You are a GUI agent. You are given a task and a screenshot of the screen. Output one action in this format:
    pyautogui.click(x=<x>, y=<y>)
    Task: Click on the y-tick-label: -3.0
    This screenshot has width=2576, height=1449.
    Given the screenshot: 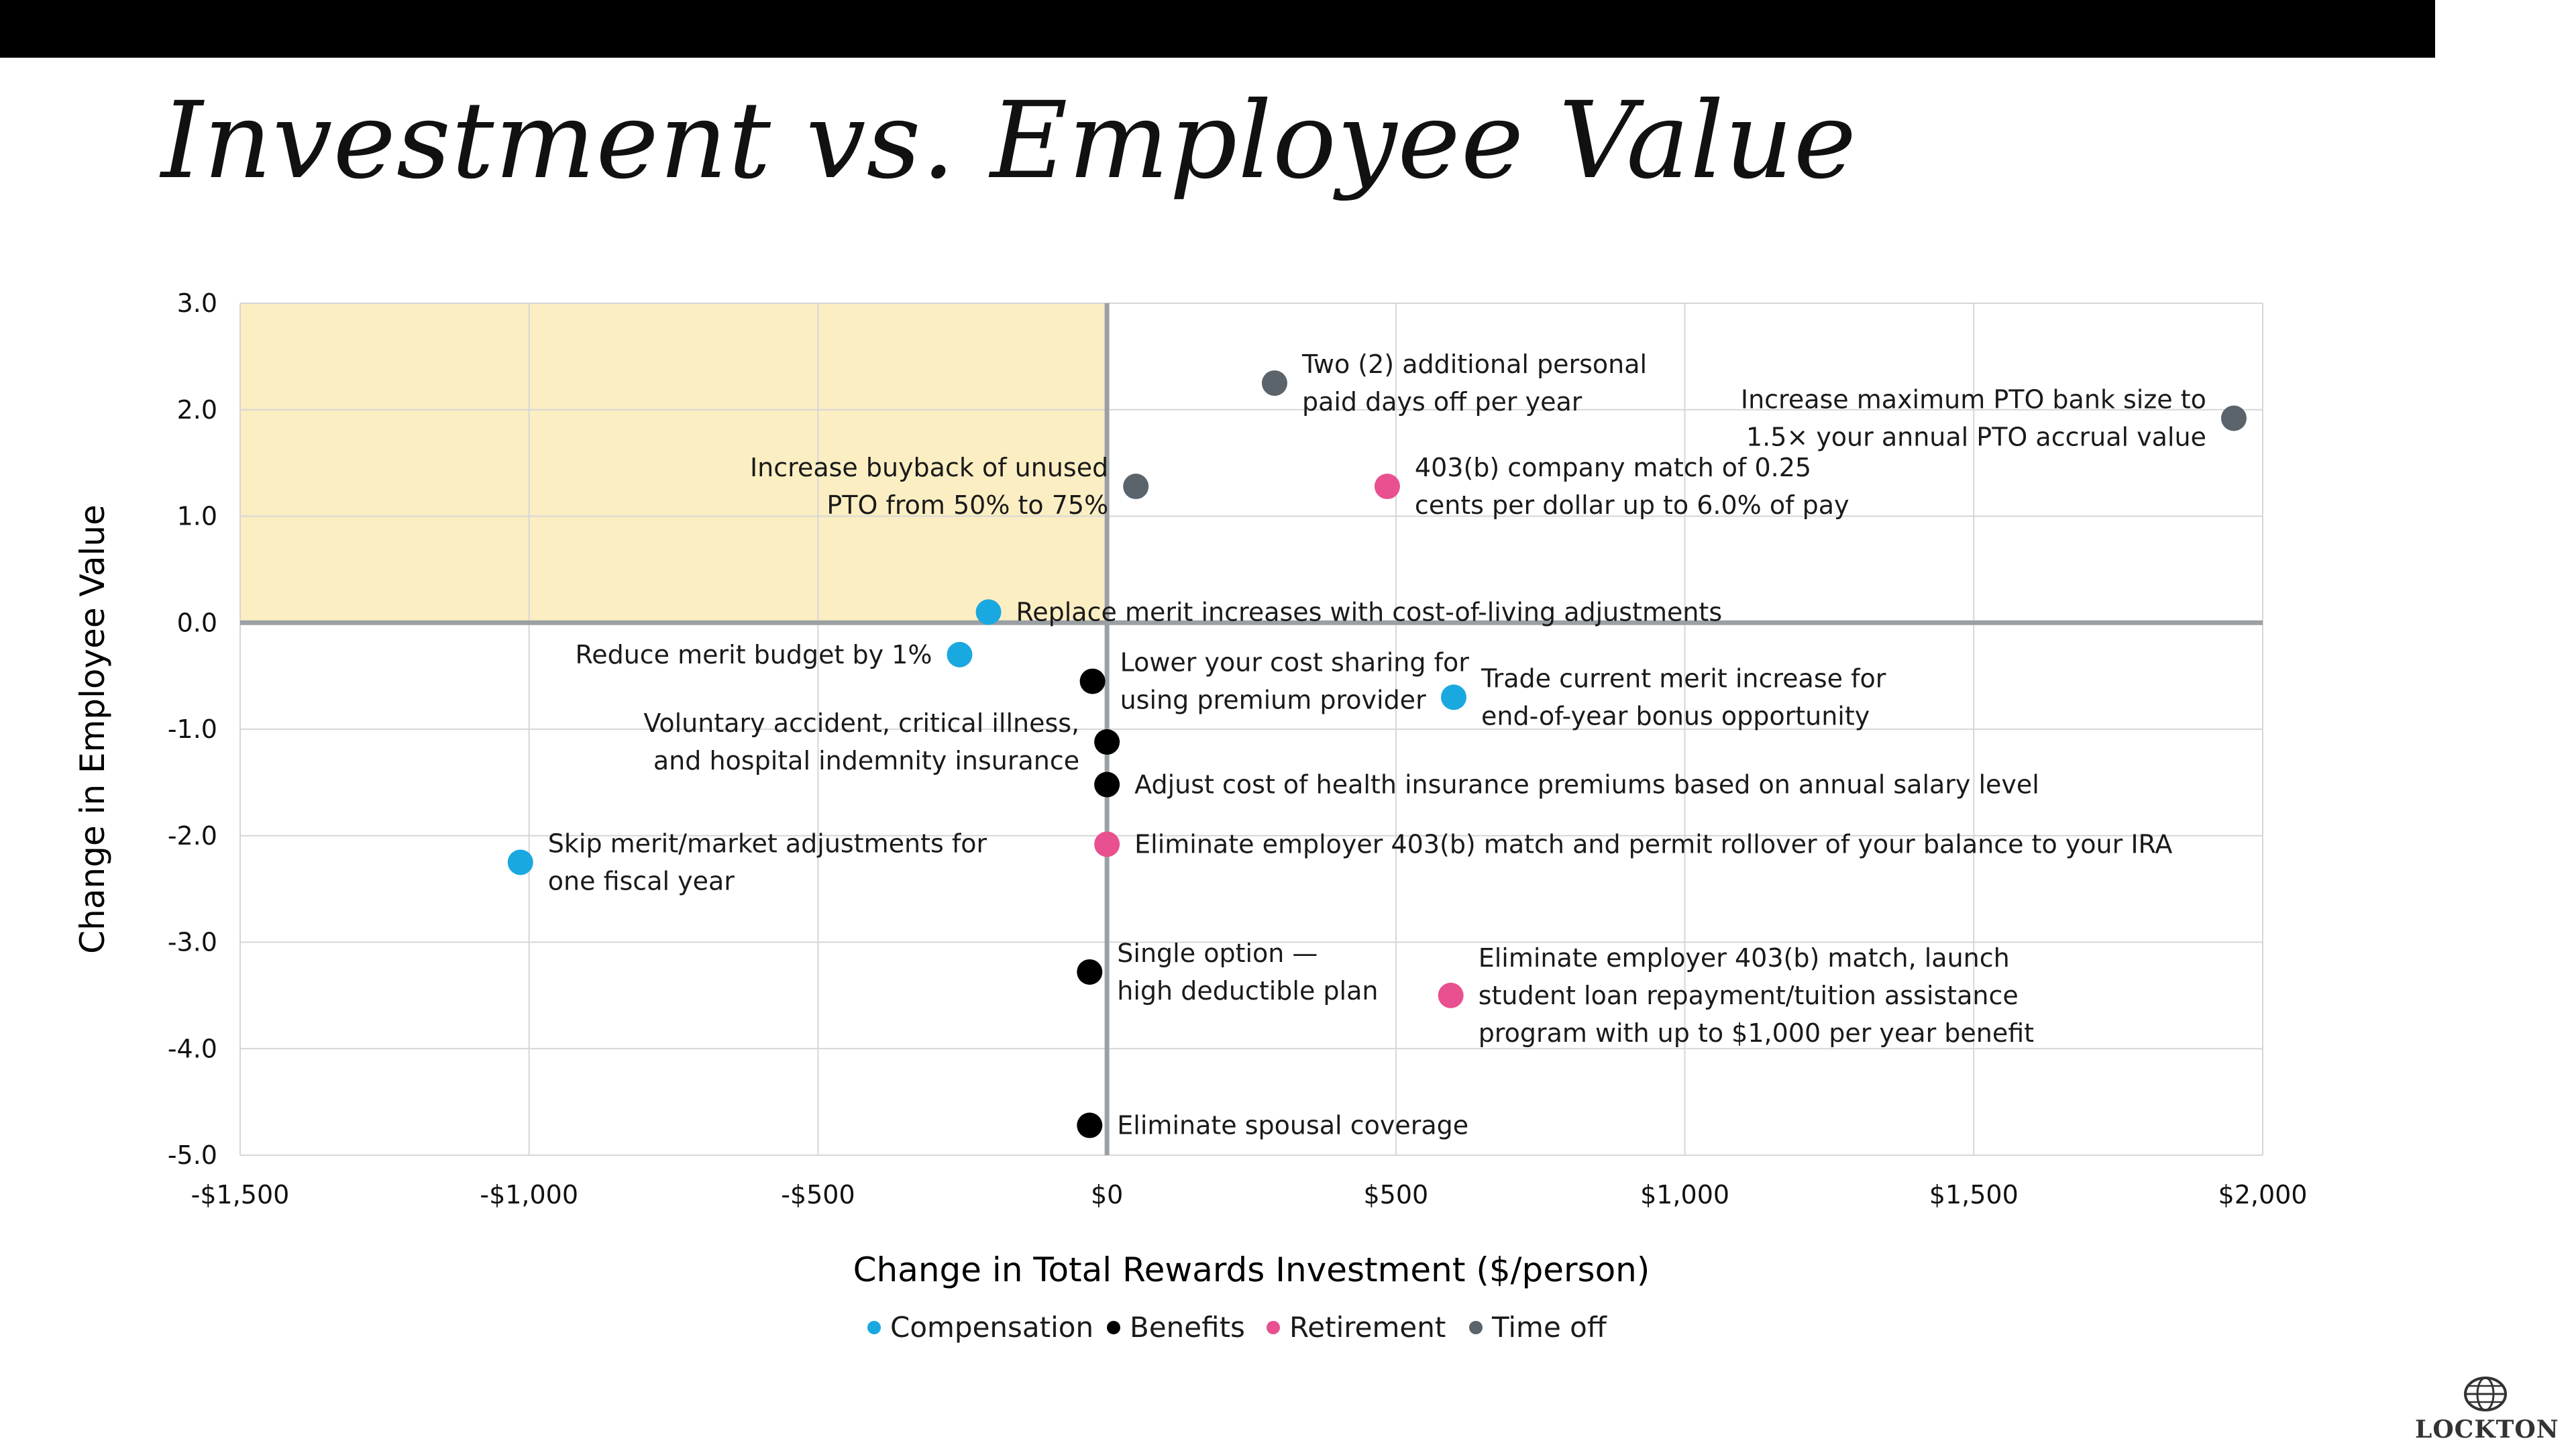 What is the action you would take?
    pyautogui.click(x=192, y=942)
    